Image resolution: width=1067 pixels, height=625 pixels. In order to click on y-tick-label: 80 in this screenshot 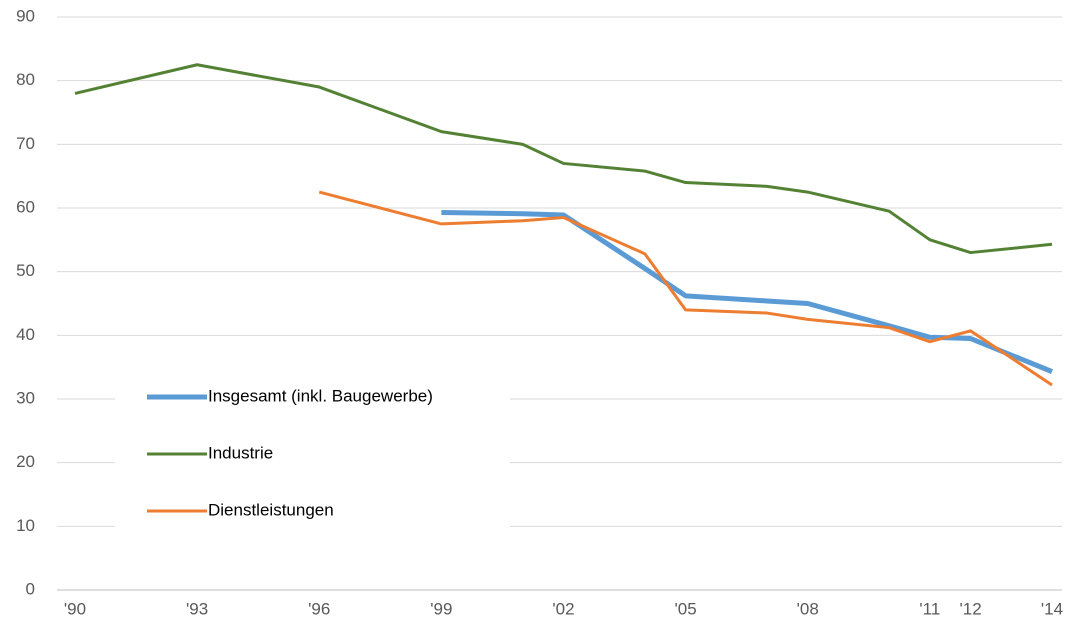, I will do `click(25, 79)`.